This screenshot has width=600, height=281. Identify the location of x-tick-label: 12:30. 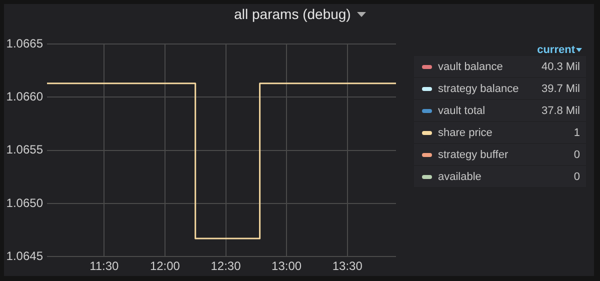
(226, 266).